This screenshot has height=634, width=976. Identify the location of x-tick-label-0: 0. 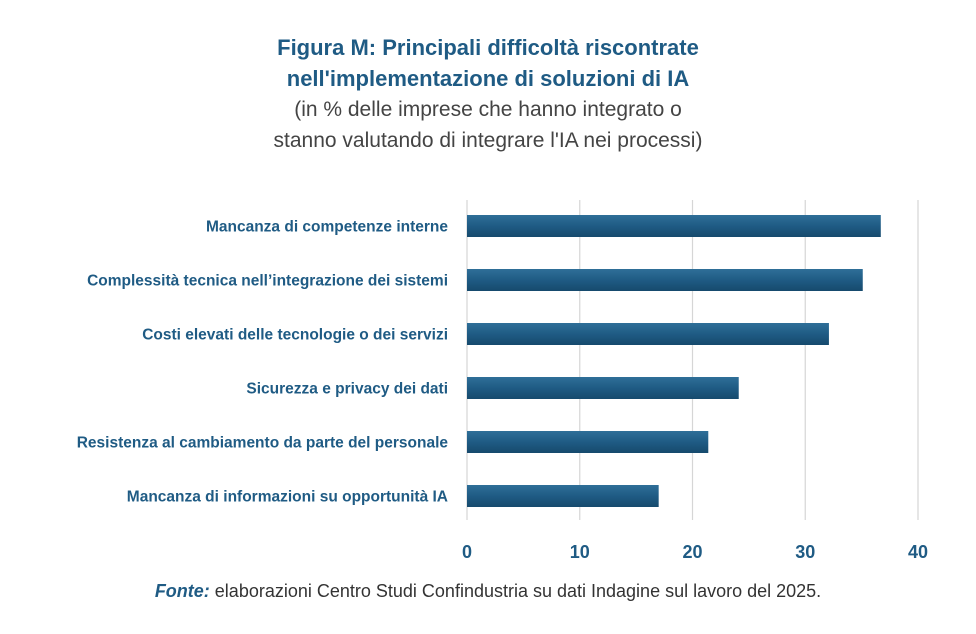
(467, 552).